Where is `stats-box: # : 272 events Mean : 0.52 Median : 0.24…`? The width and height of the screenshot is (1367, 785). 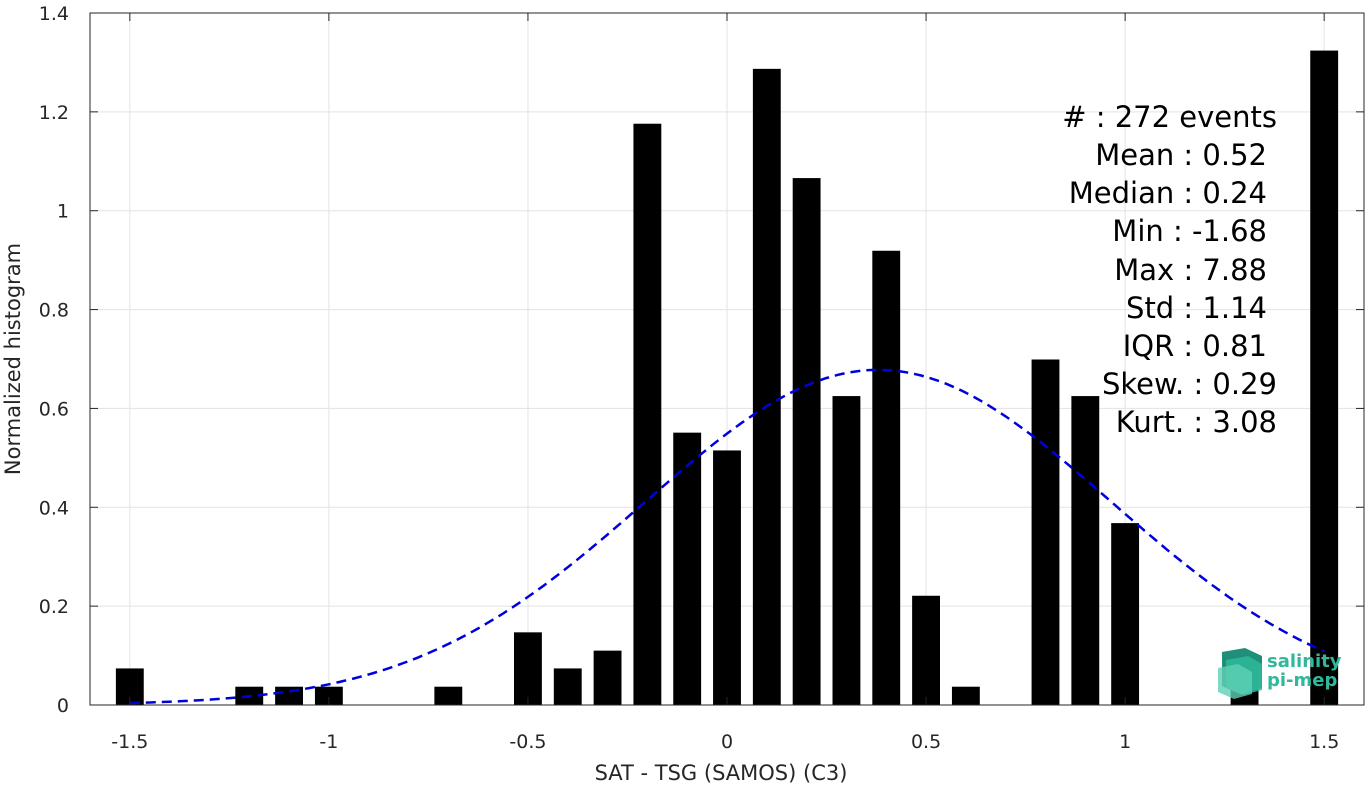 stats-box: # : 272 events Mean : 0.52 Median : 0.24… is located at coordinates (1169, 269).